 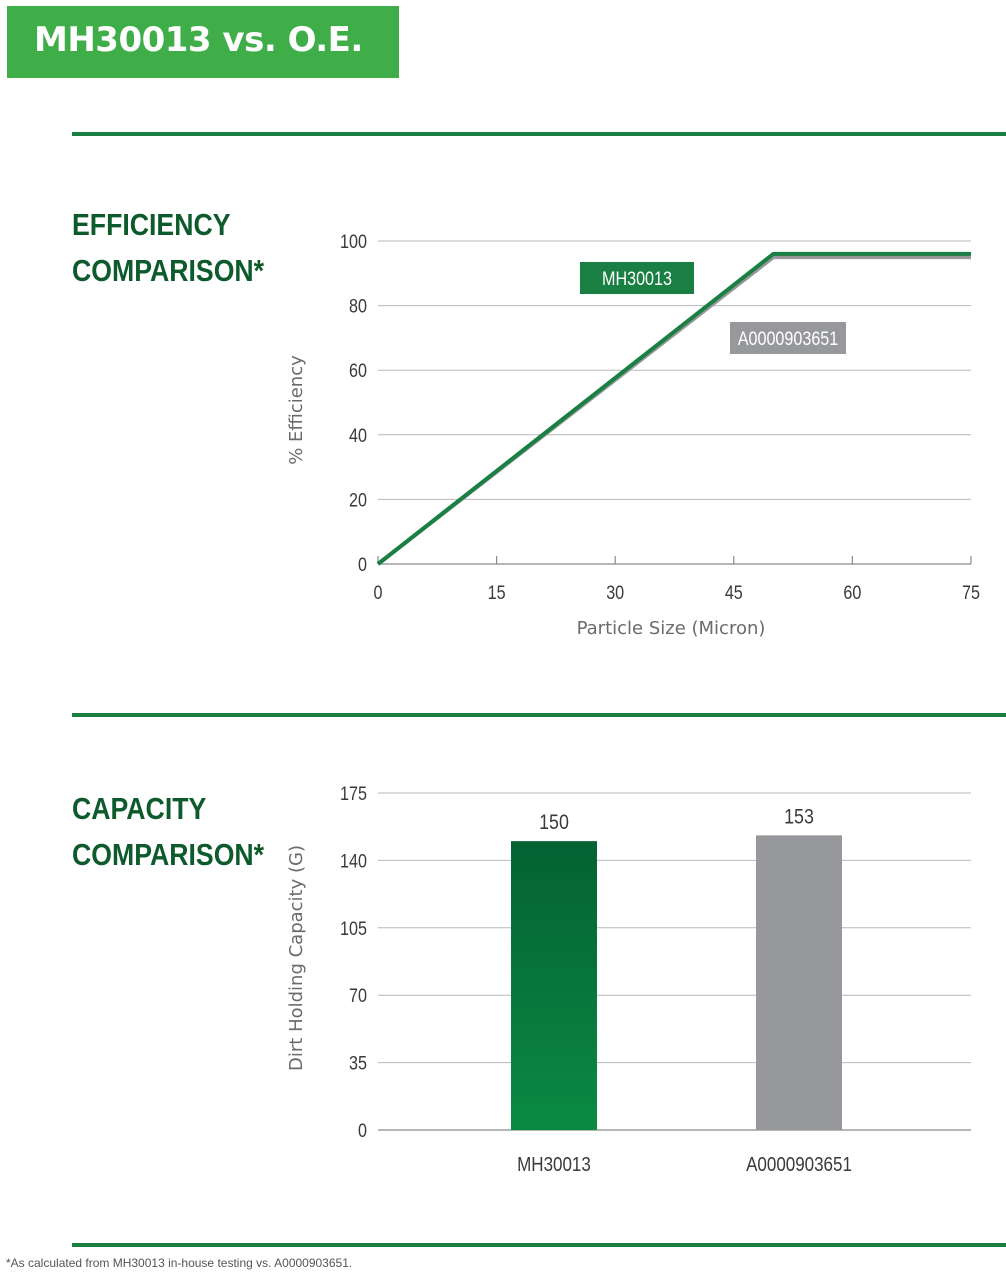 I want to click on efficiency-y-tick-label: 0, so click(x=362, y=565).